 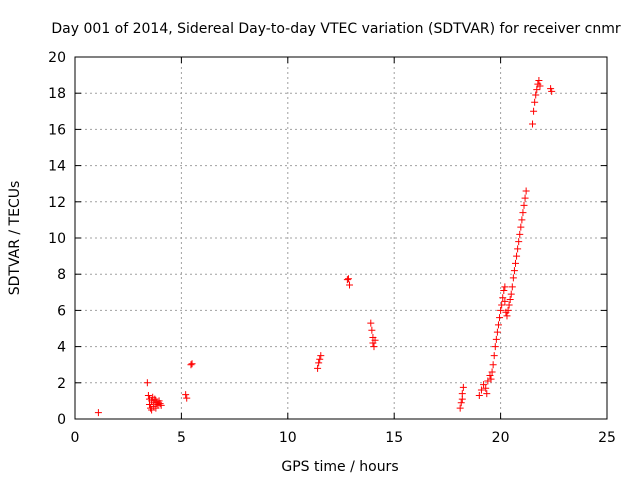 I want to click on y-tick-label: 16, so click(x=57, y=130).